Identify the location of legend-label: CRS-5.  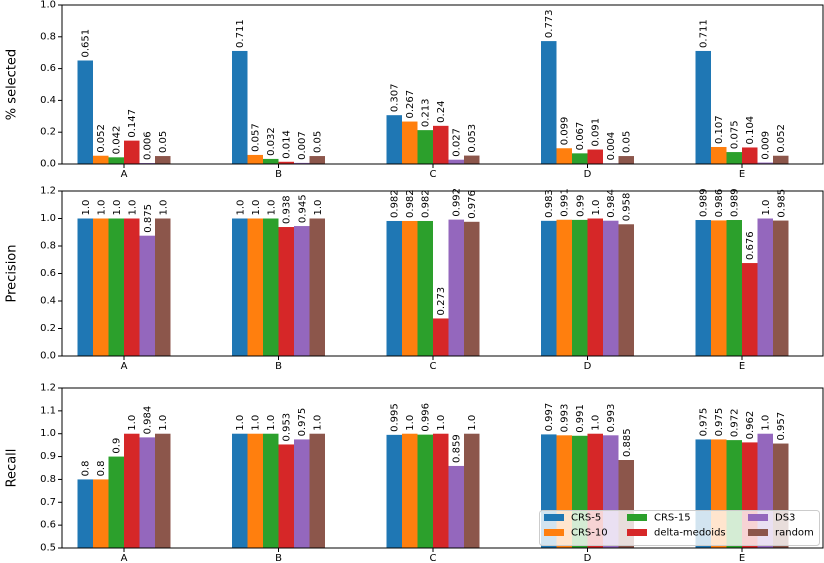
(586, 518).